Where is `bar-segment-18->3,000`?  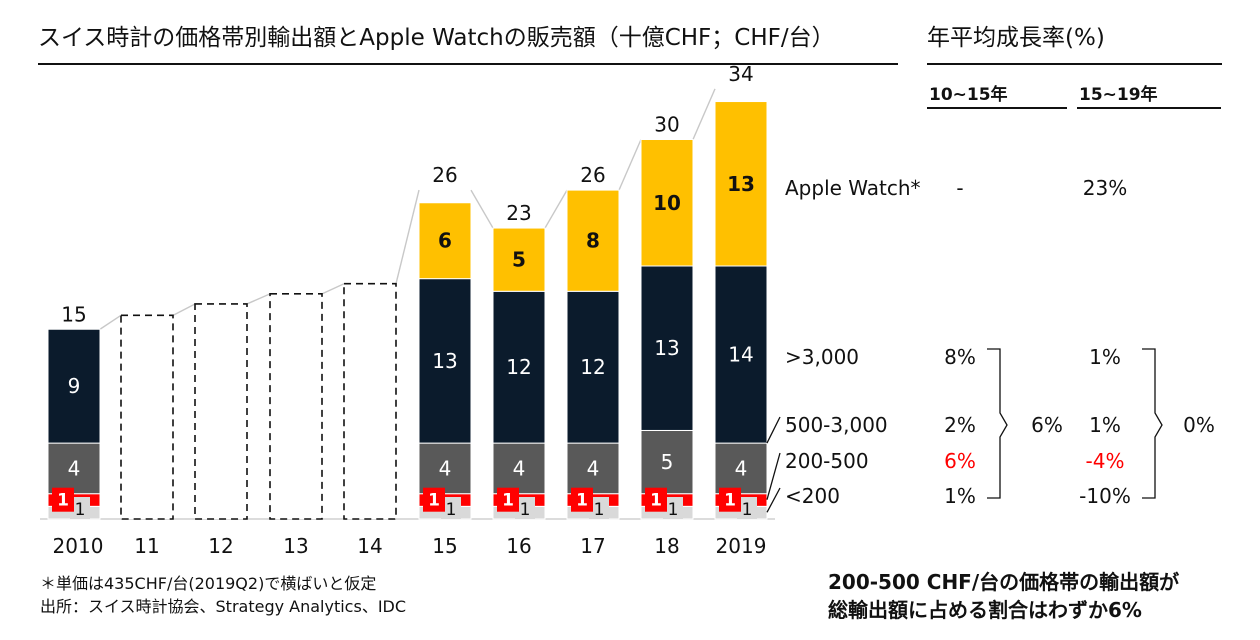 bar-segment-18->3,000 is located at coordinates (667, 348).